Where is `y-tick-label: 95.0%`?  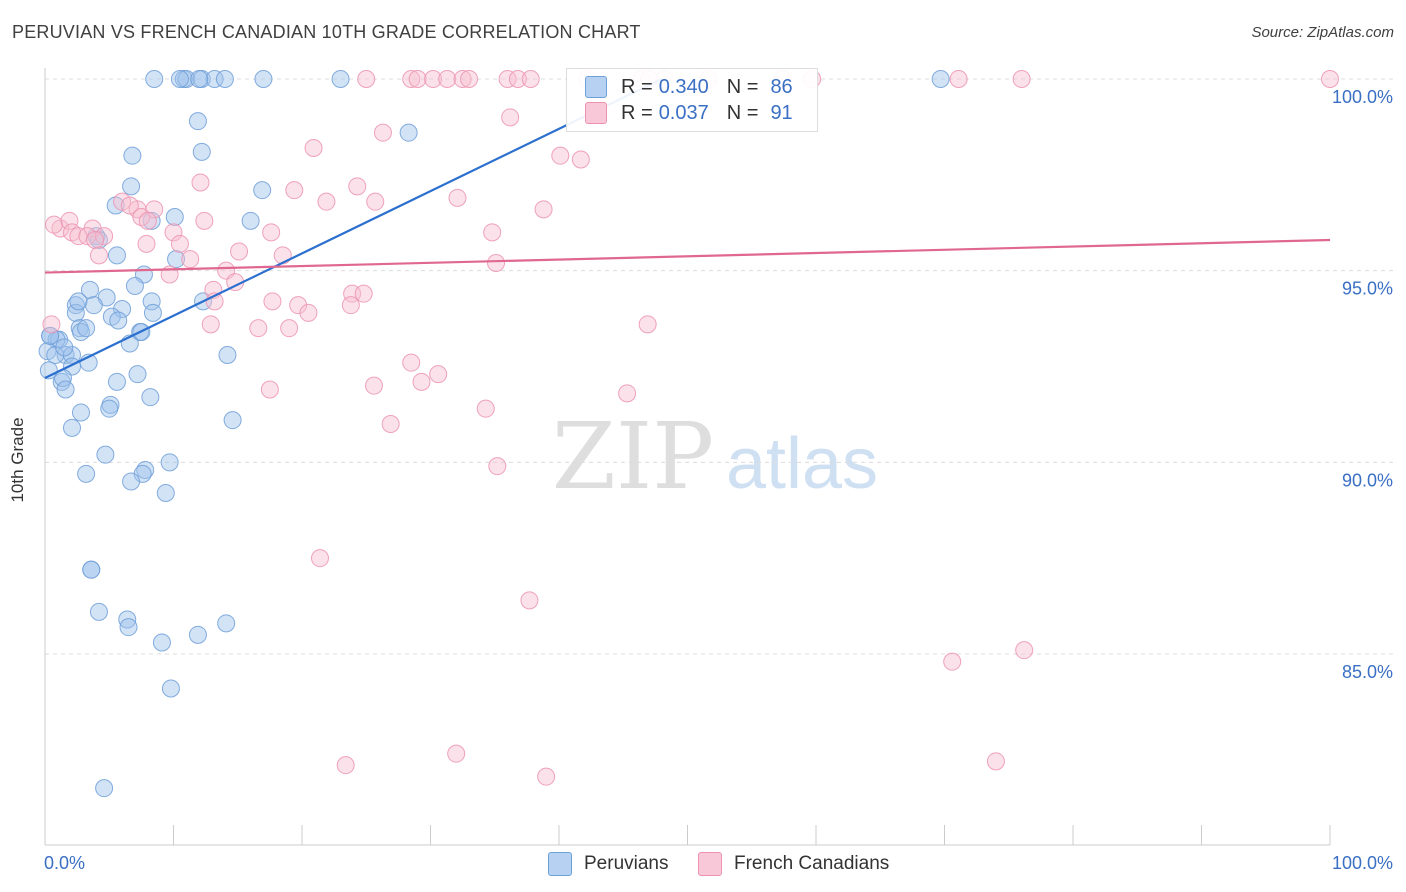
y-tick-label: 95.0% is located at coordinates (1367, 289).